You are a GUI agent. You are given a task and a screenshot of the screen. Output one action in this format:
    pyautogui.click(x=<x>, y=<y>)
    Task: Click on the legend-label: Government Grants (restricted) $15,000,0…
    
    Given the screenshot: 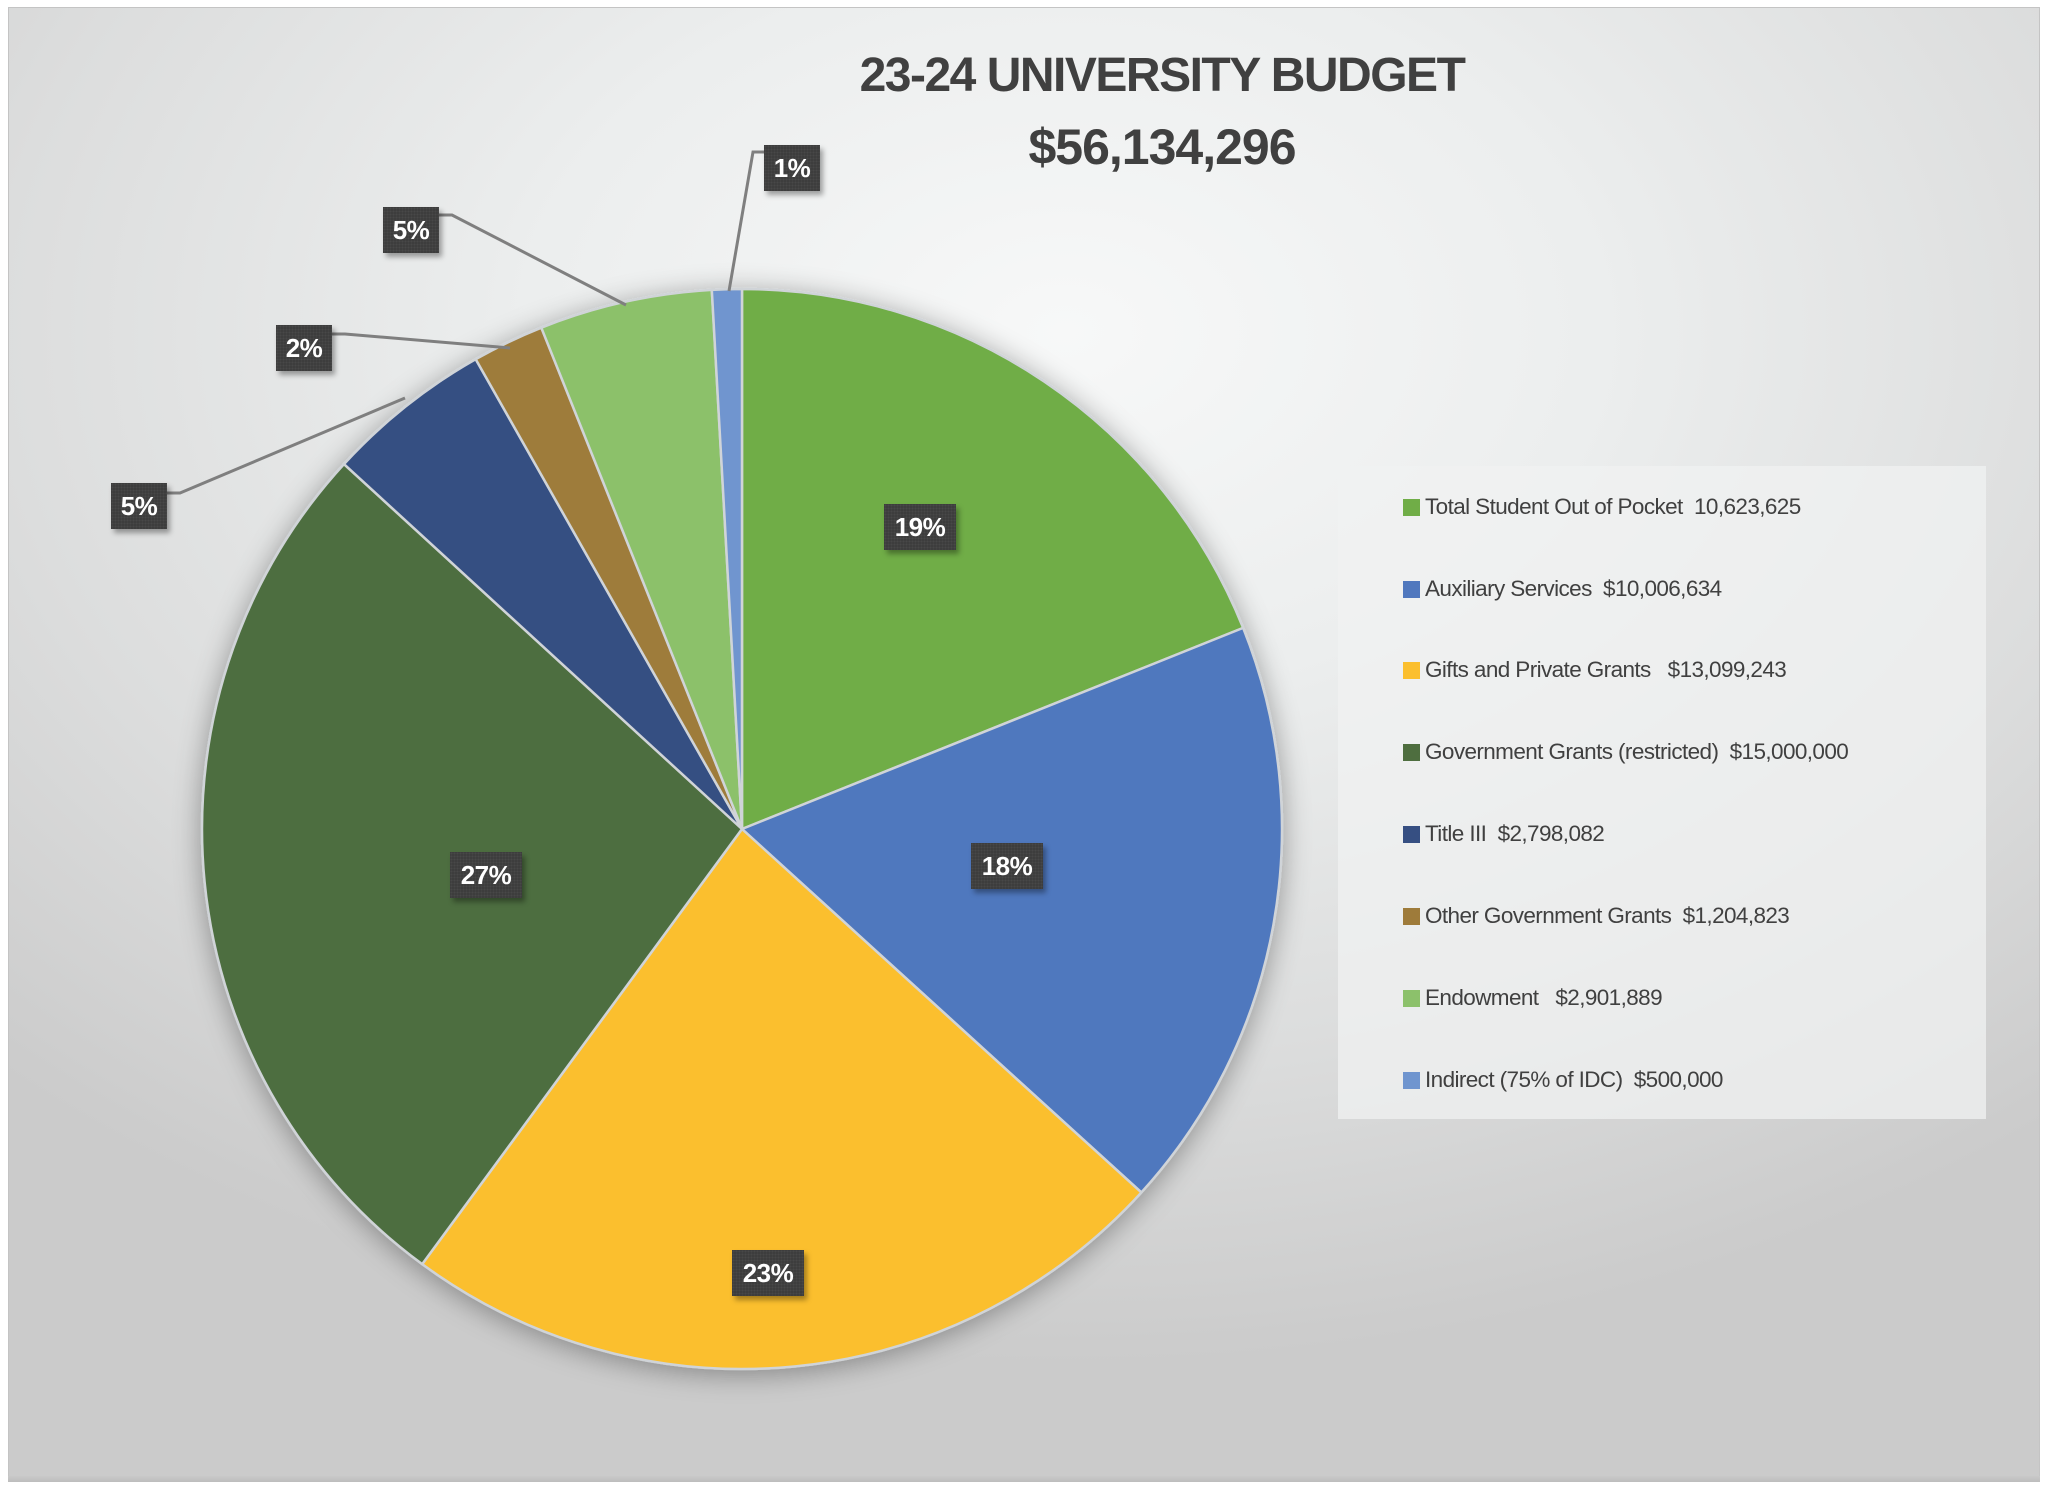 What is the action you would take?
    pyautogui.click(x=1637, y=751)
    